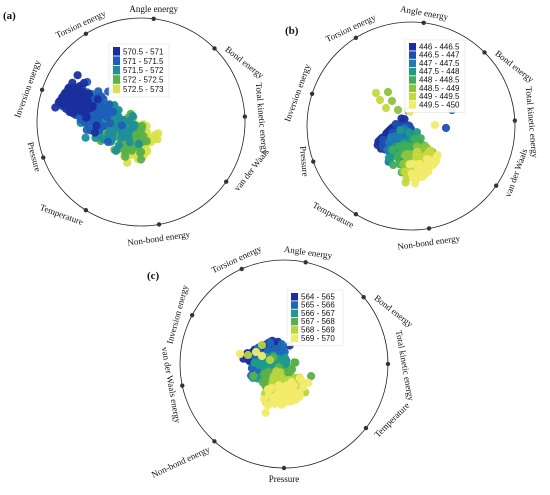 The height and width of the screenshot is (495, 550). I want to click on legend-entry: 572 - 572.5, so click(143, 80).